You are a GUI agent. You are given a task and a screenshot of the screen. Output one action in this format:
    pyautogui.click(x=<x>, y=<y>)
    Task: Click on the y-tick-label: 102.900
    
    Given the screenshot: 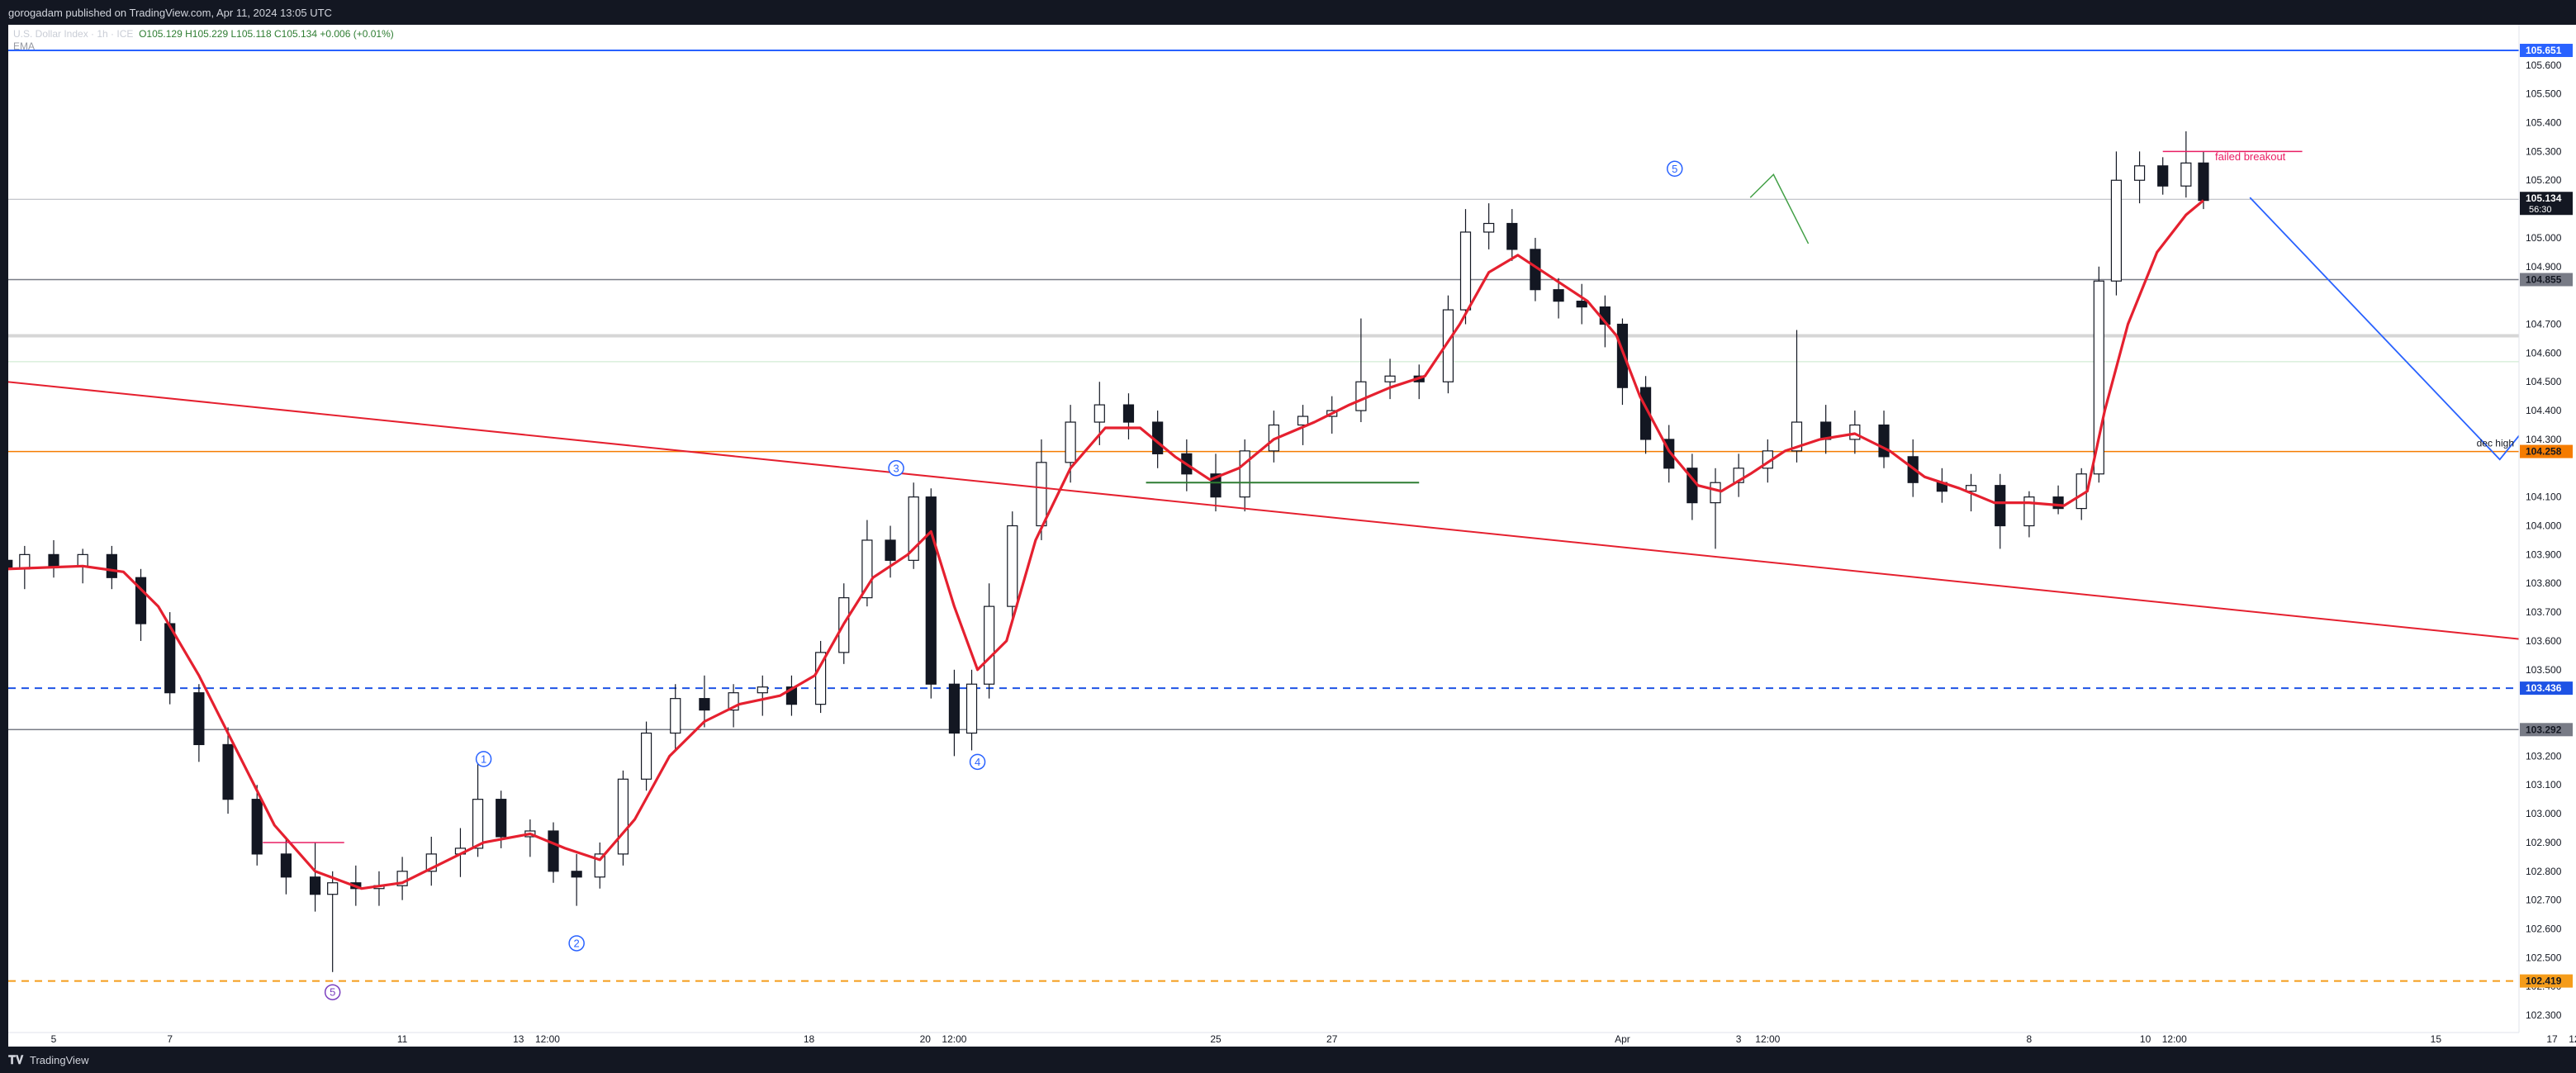 What is the action you would take?
    pyautogui.click(x=2544, y=843)
    